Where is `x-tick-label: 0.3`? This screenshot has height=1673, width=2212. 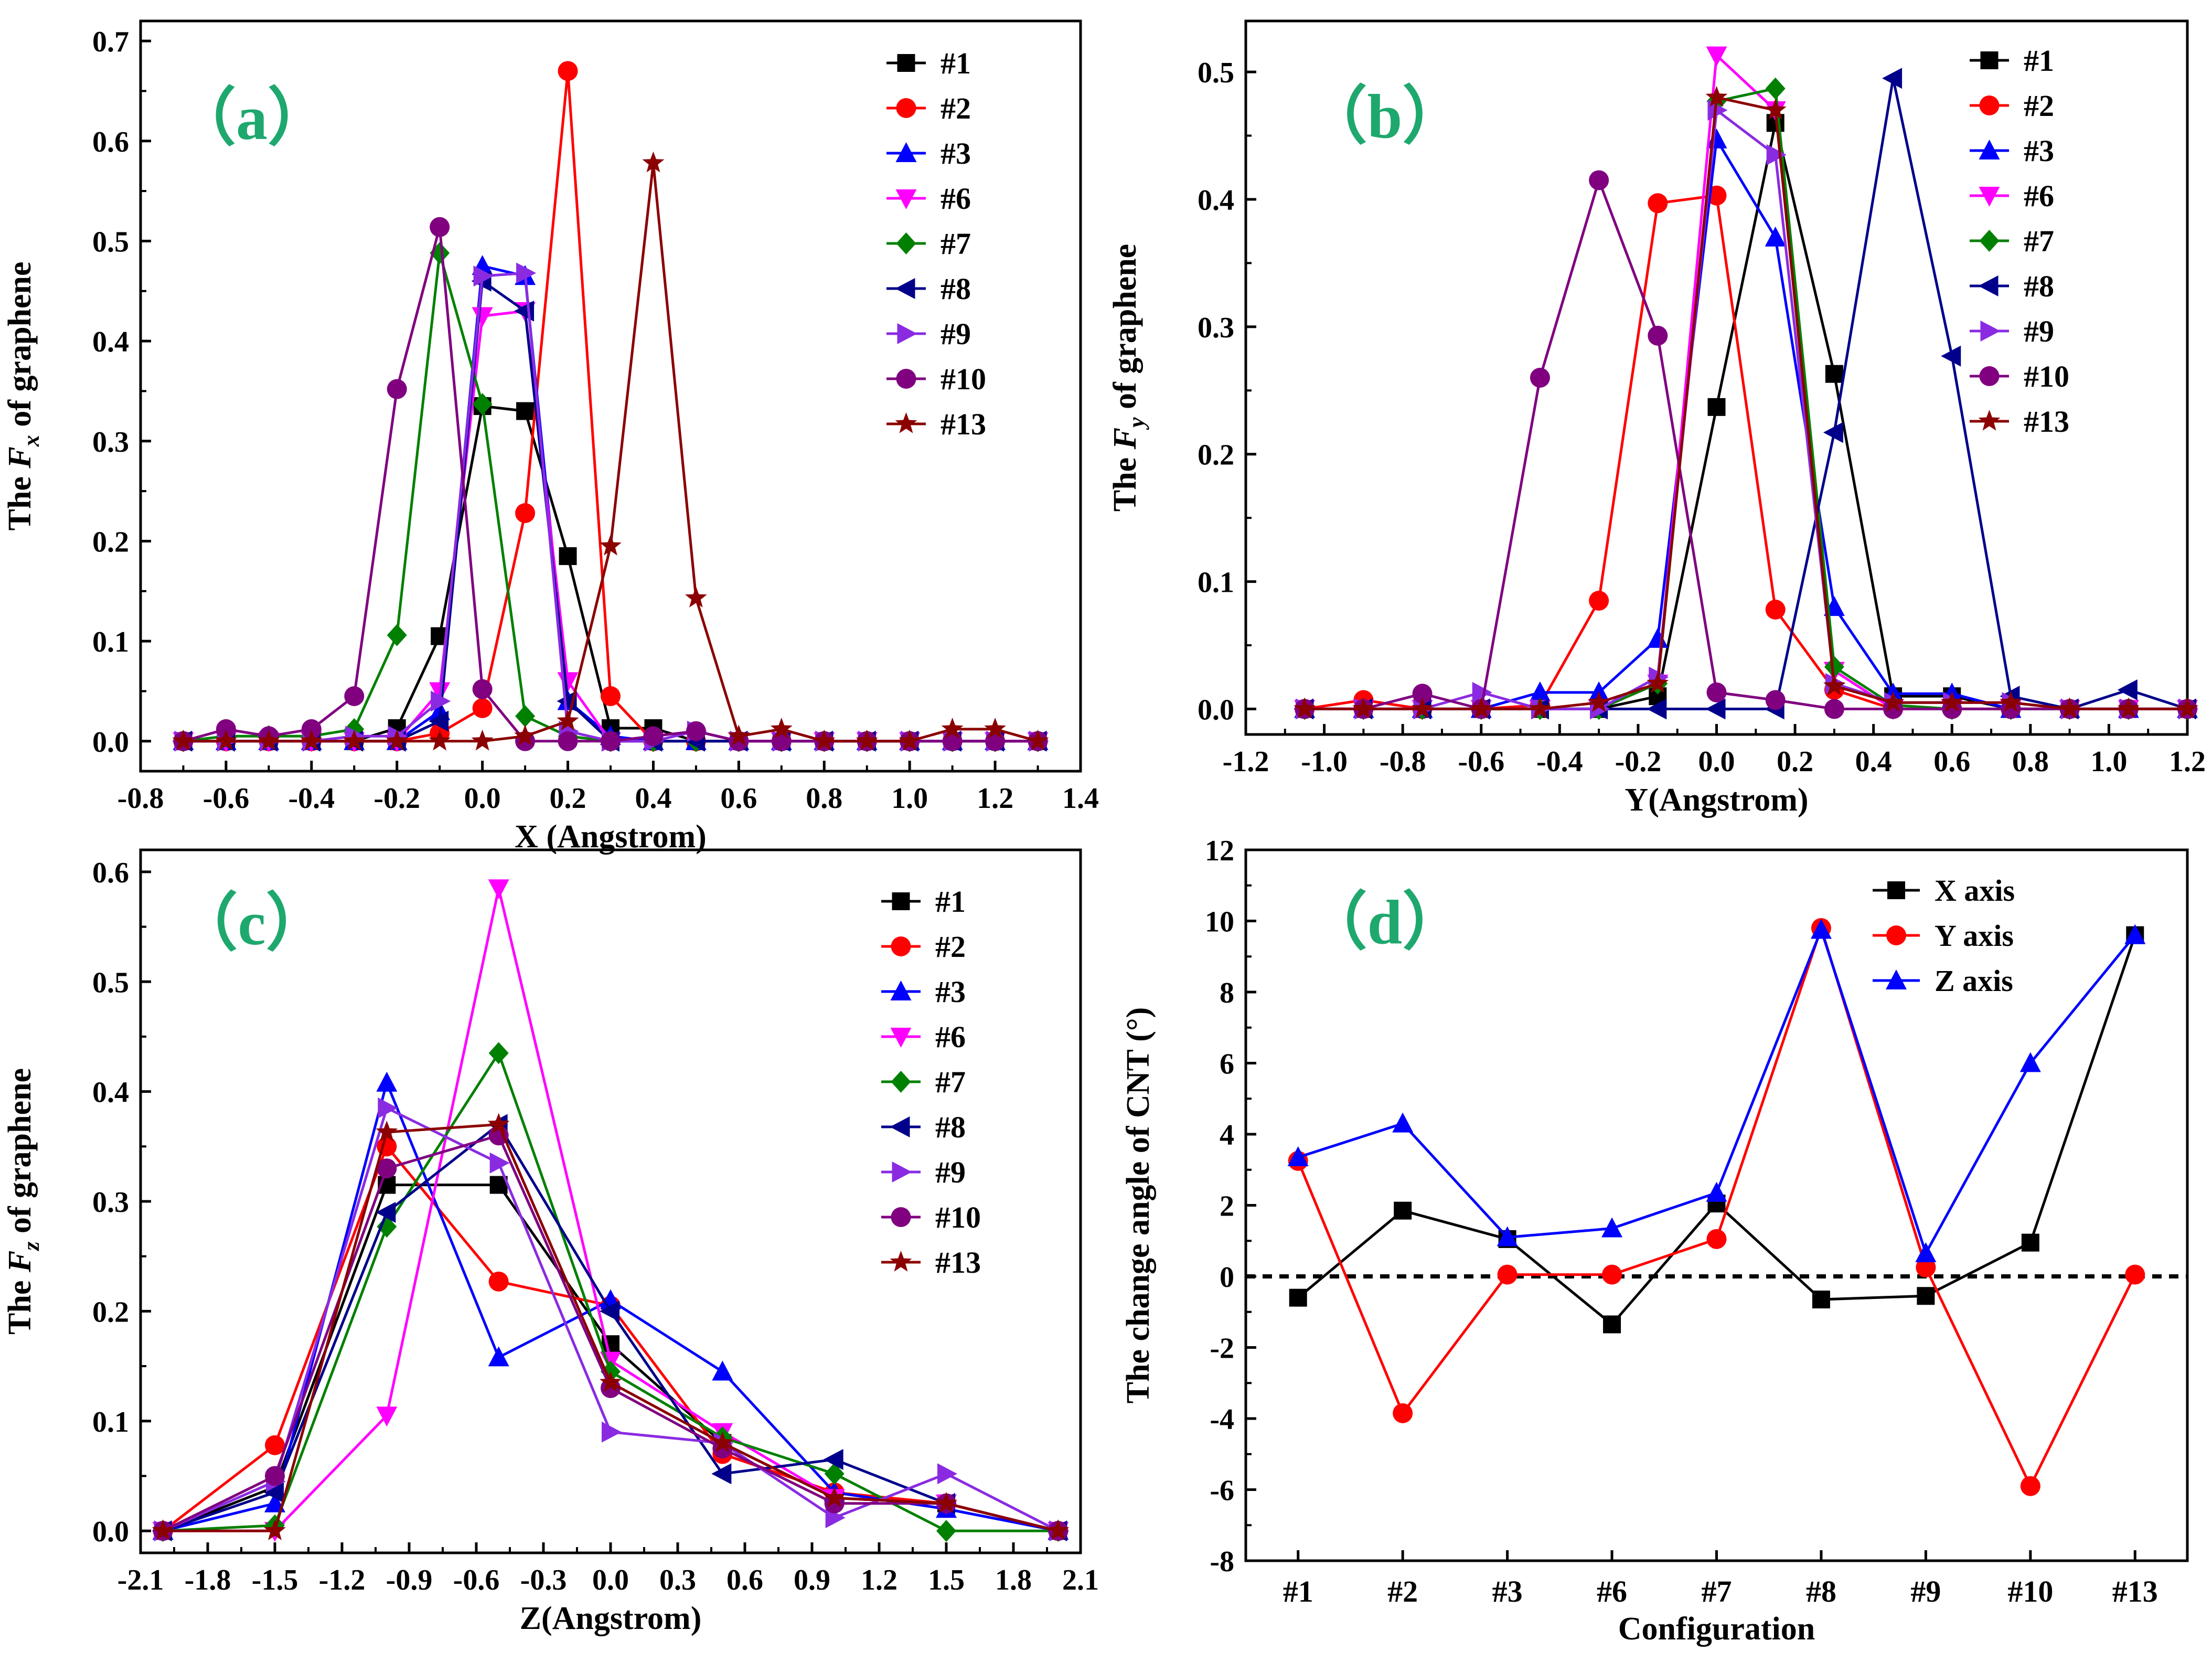 x-tick-label: 0.3 is located at coordinates (678, 1580).